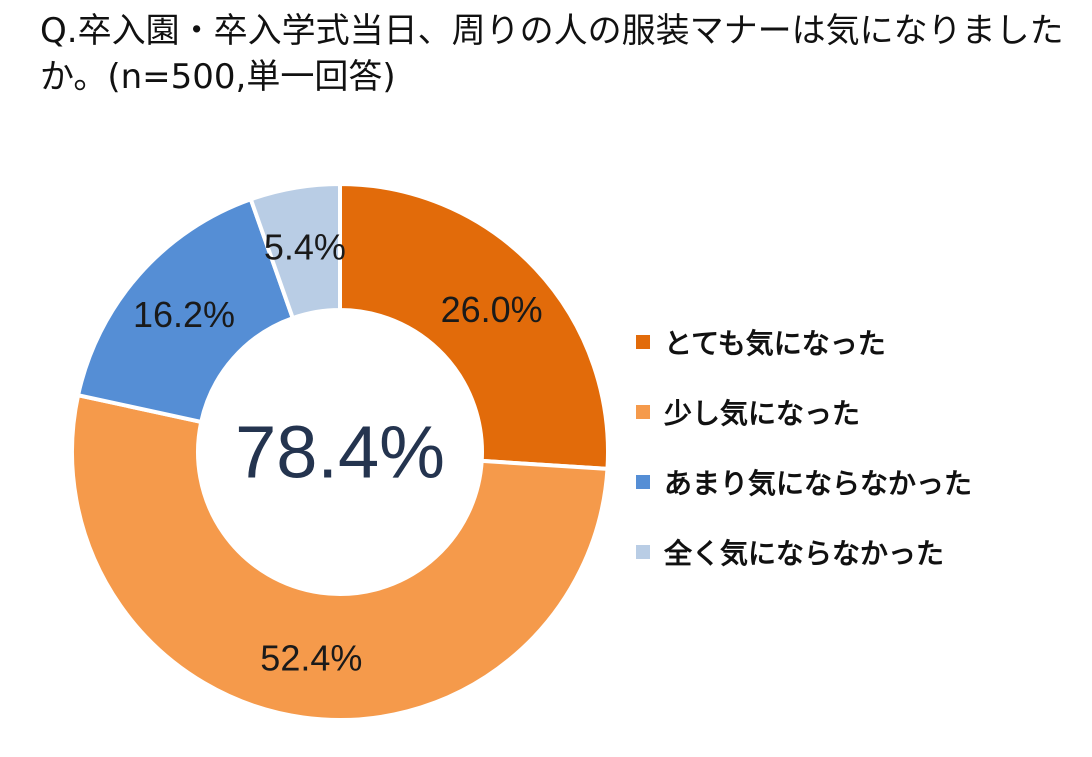  Describe the element at coordinates (311, 658) in the screenshot. I see `slice-value-label-2: 52.4%` at that location.